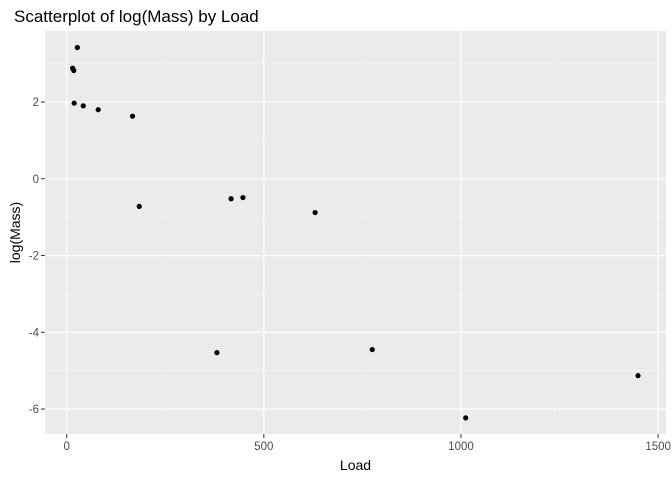 The height and width of the screenshot is (480, 672). I want to click on y-tick-label: 2, so click(36, 103).